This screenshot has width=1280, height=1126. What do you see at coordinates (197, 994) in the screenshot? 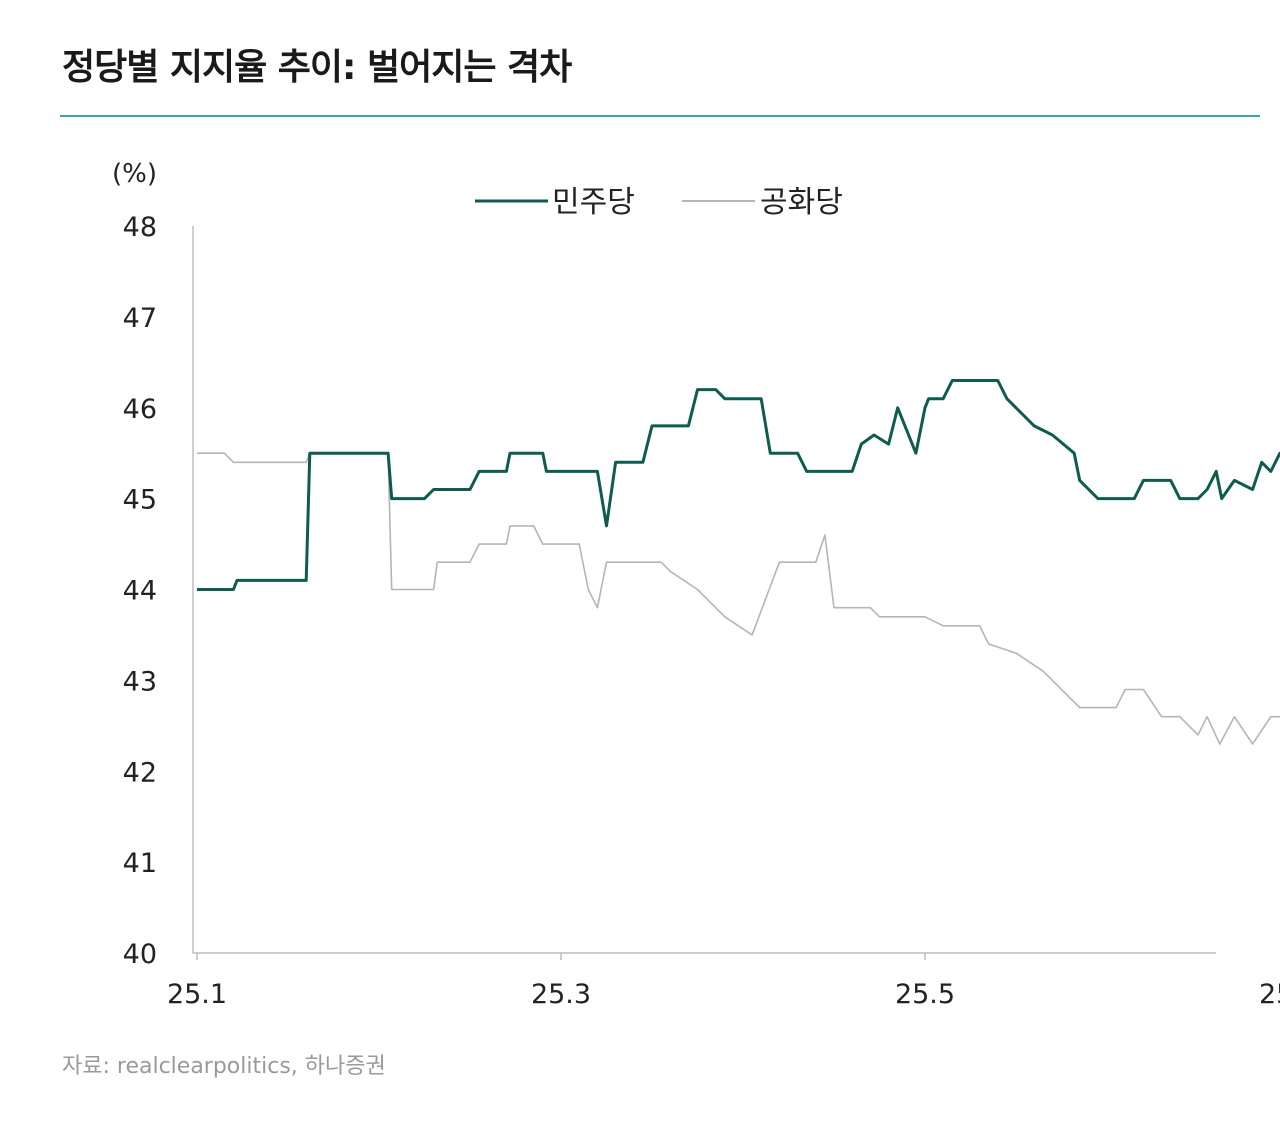
I see `x-tick-label: 25.1` at bounding box center [197, 994].